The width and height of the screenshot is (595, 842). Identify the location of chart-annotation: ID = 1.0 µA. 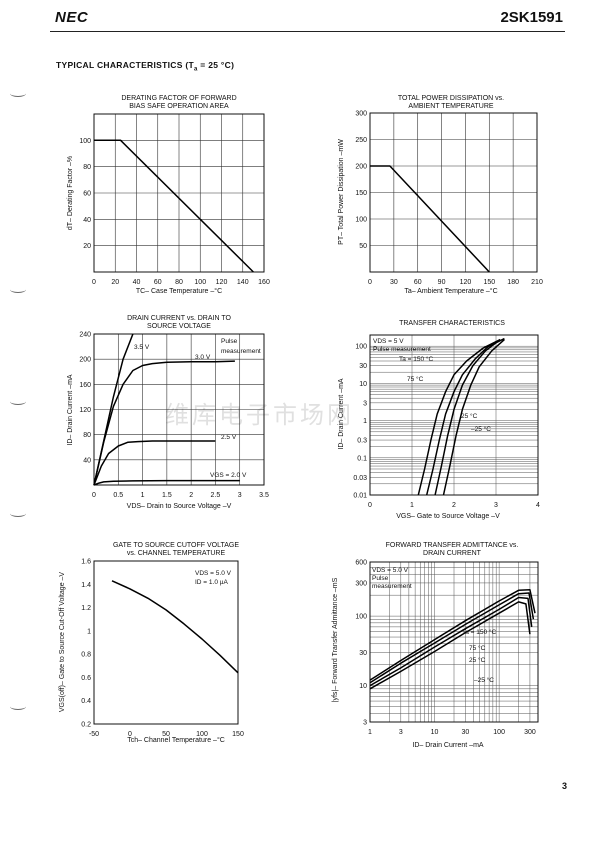
(211, 582).